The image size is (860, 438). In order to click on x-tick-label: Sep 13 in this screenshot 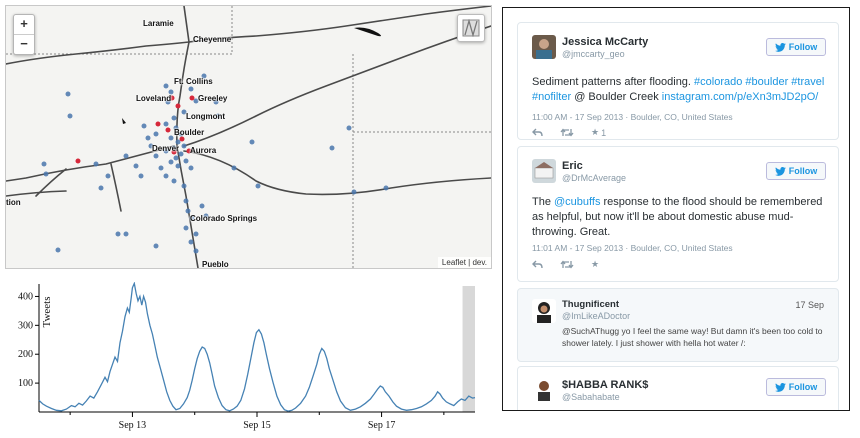, I will do `click(133, 425)`.